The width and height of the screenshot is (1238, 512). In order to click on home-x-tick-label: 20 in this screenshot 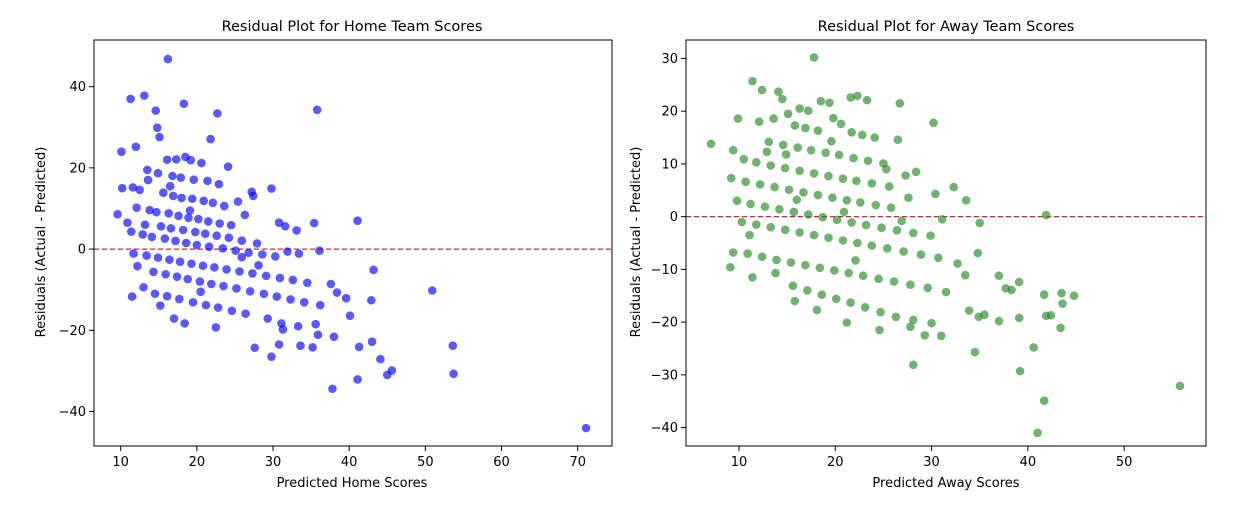, I will do `click(197, 462)`.